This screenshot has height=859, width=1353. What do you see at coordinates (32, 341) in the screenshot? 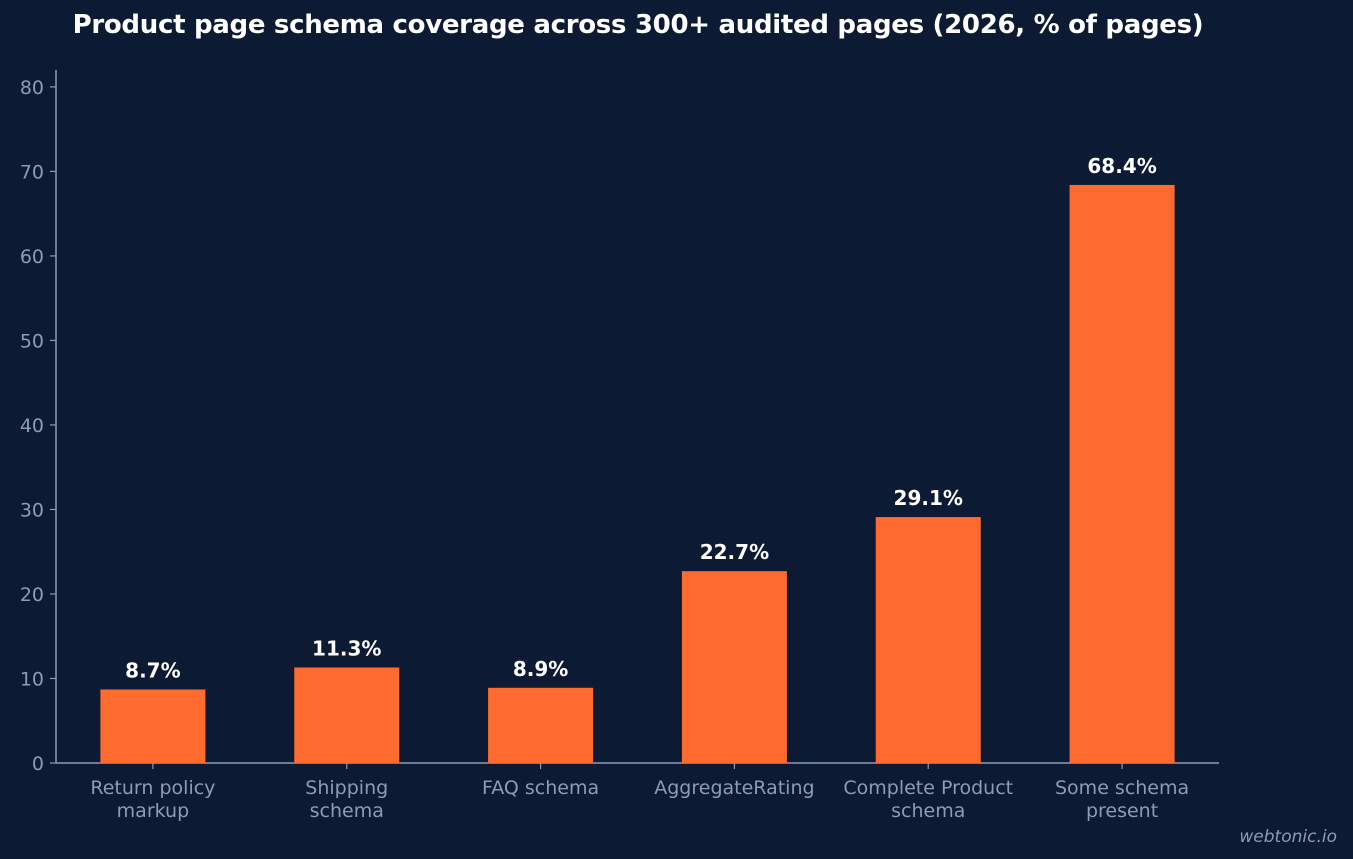
I see `y-tick-label: 50` at bounding box center [32, 341].